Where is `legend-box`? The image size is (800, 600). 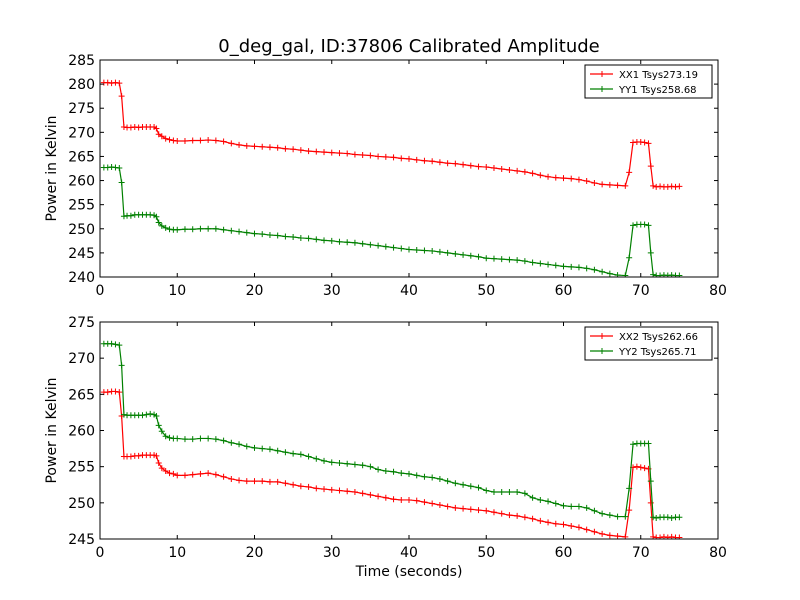 legend-box is located at coordinates (648, 81).